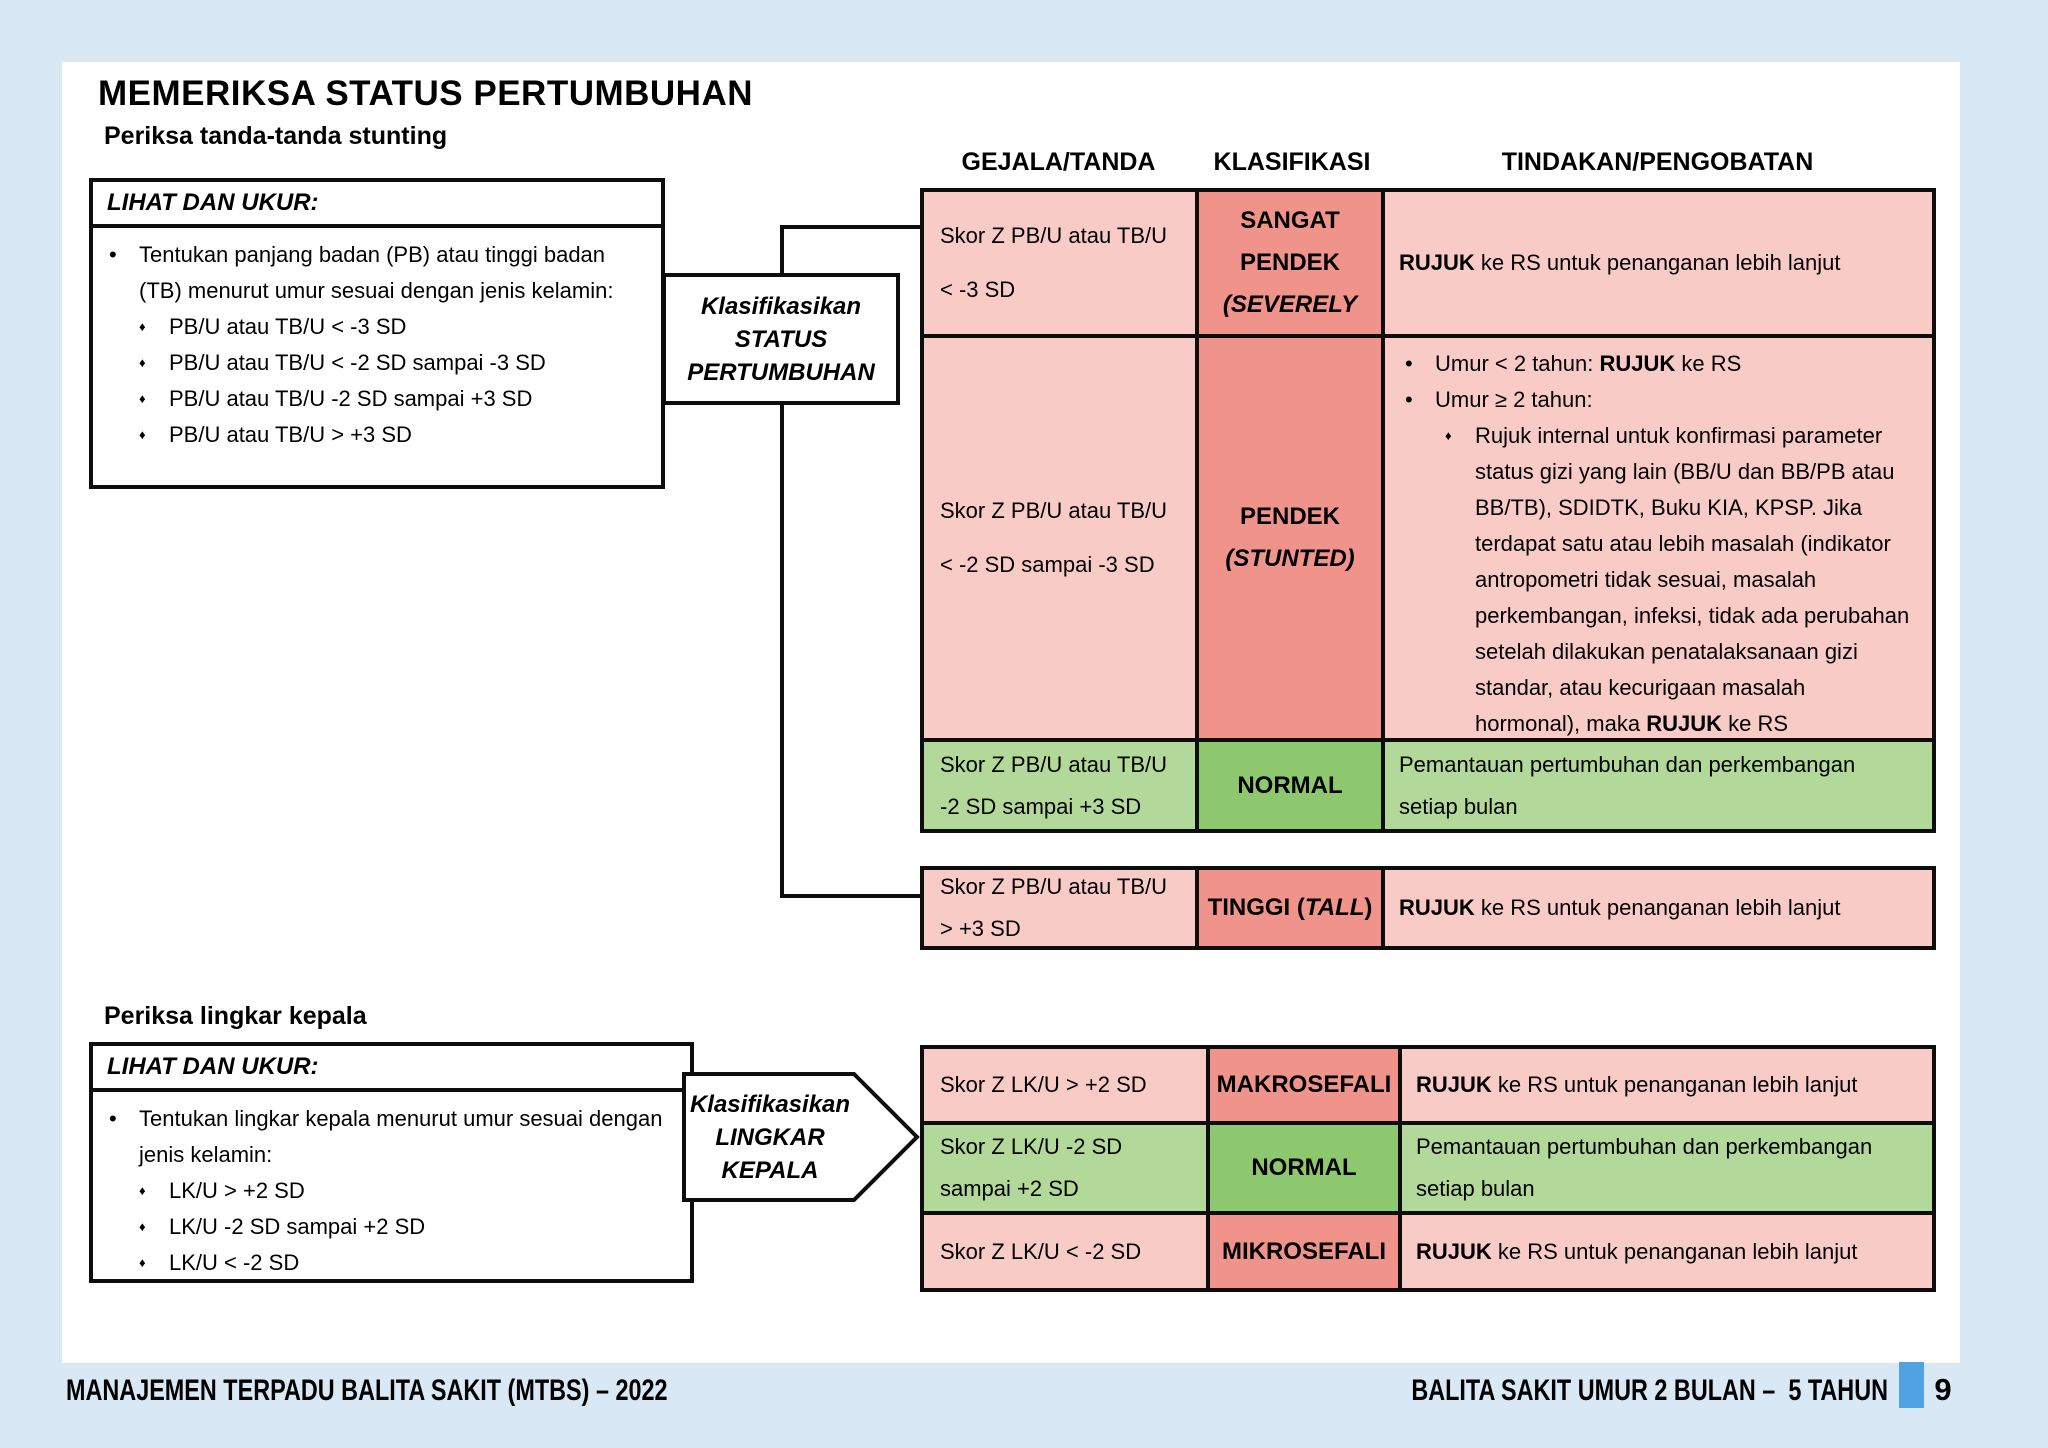  What do you see at coordinates (1588, 363) in the screenshot?
I see `action-text: Umur < 2 tahun: RUJUK ke RS` at bounding box center [1588, 363].